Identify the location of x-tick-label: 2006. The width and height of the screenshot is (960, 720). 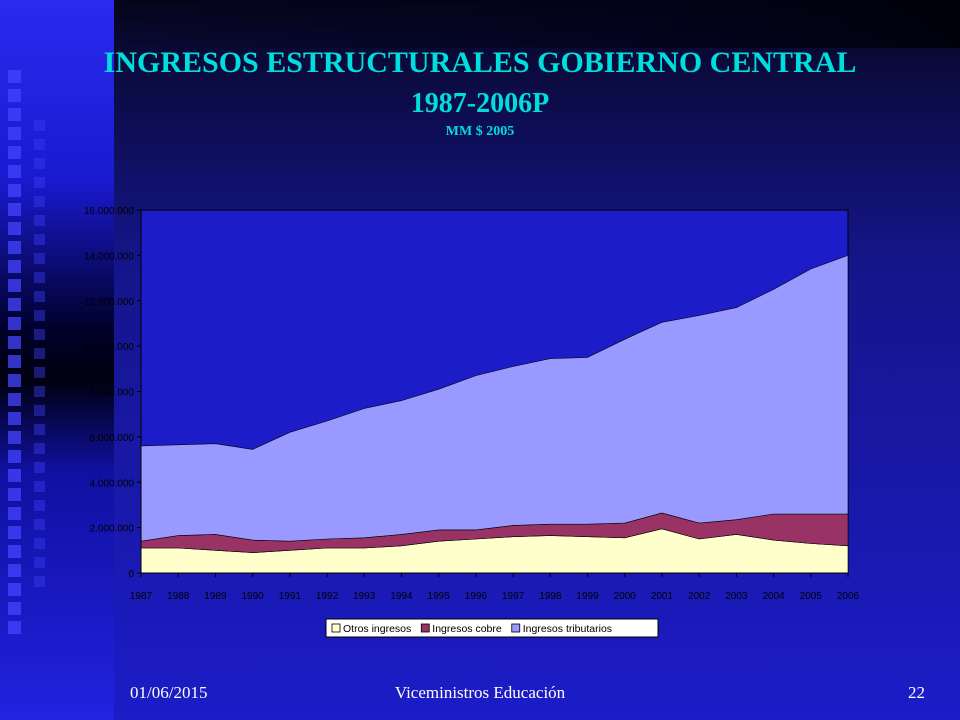
(848, 596).